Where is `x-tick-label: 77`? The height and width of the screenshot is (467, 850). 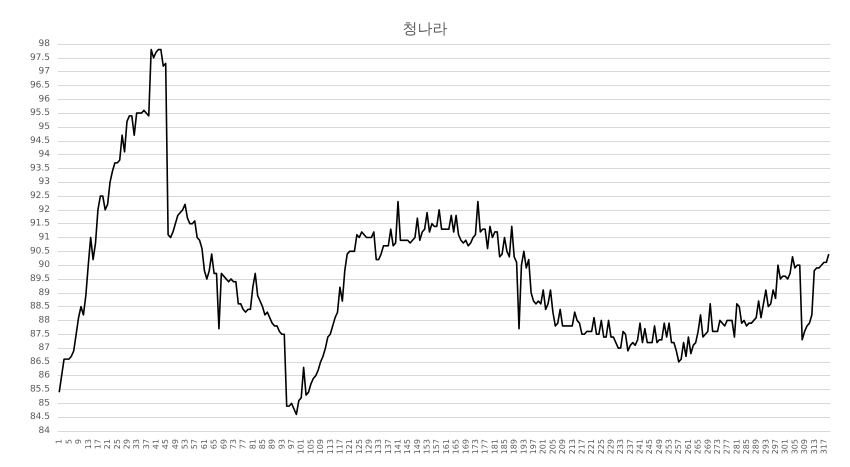
x-tick-label: 77 is located at coordinates (243, 444).